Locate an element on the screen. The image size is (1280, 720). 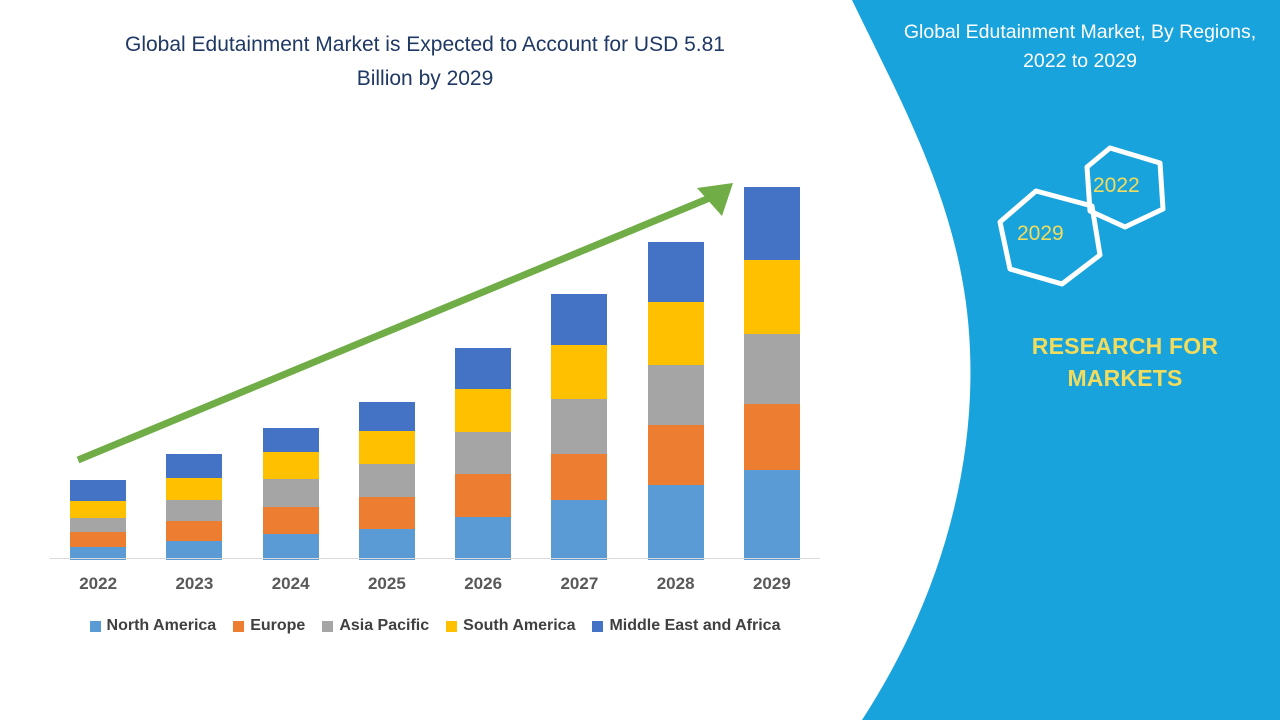
legend-label: Asia Pacific is located at coordinates (384, 625).